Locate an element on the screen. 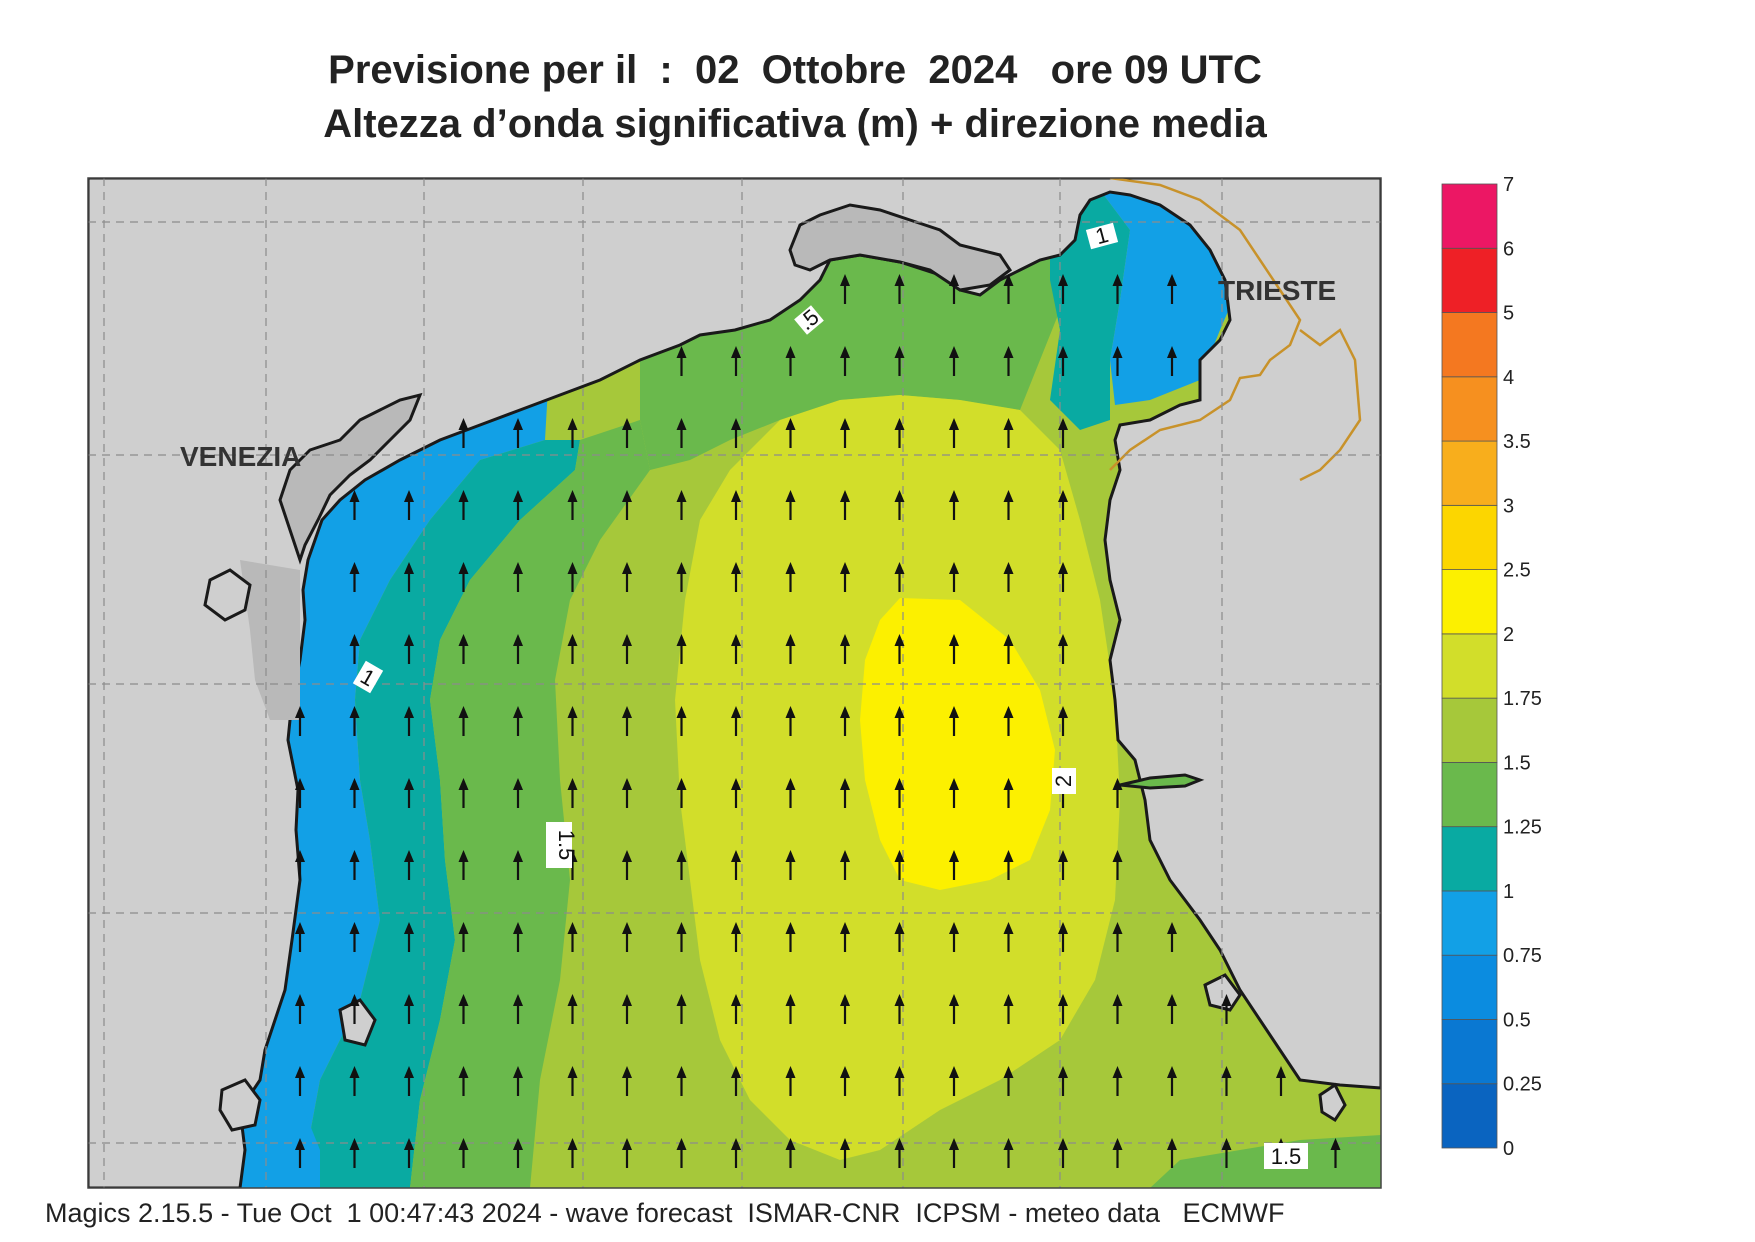 The width and height of the screenshot is (1755, 1242). legend-boxes is located at coordinates (1469, 666).